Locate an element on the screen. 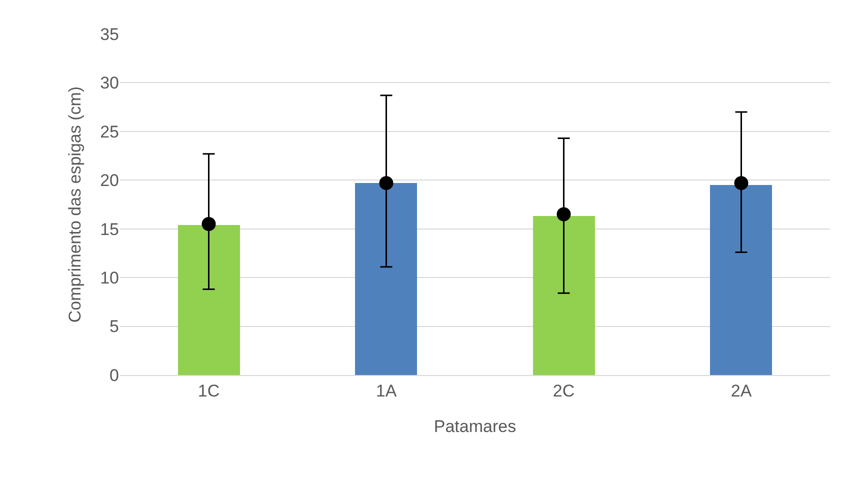  y-tick-label: 30 is located at coordinates (109, 83).